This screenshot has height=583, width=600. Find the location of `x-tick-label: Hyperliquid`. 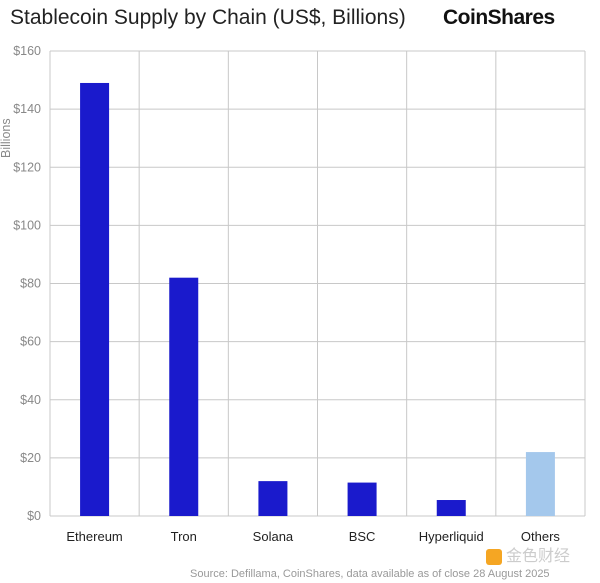

x-tick-label: Hyperliquid is located at coordinates (451, 536).